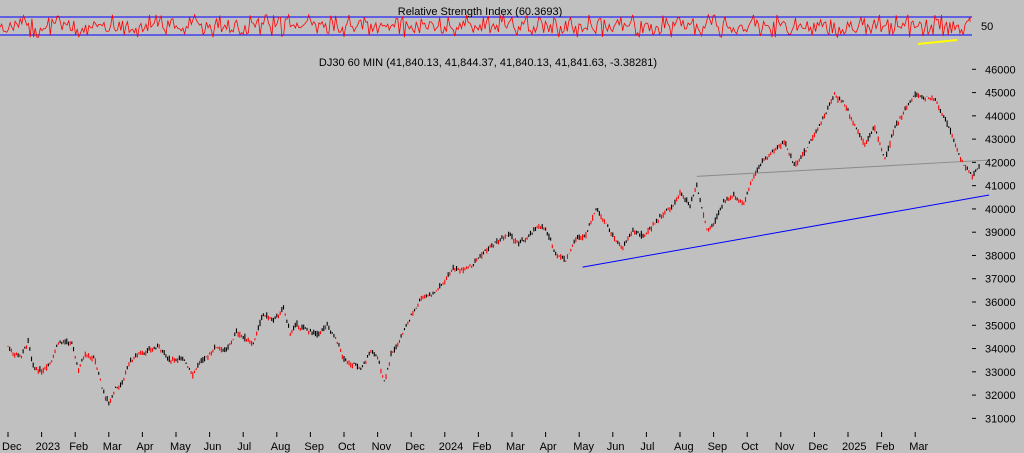 The width and height of the screenshot is (1024, 453). I want to click on y-tick-label: 46000, so click(1000, 70).